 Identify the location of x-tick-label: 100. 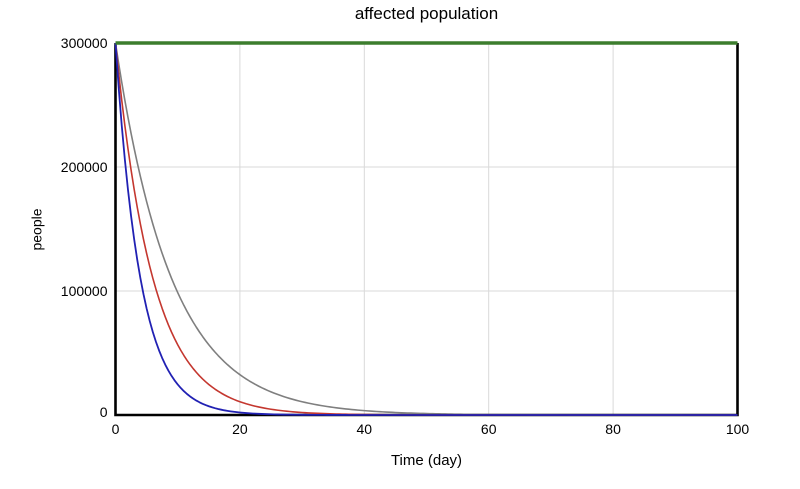
(738, 429).